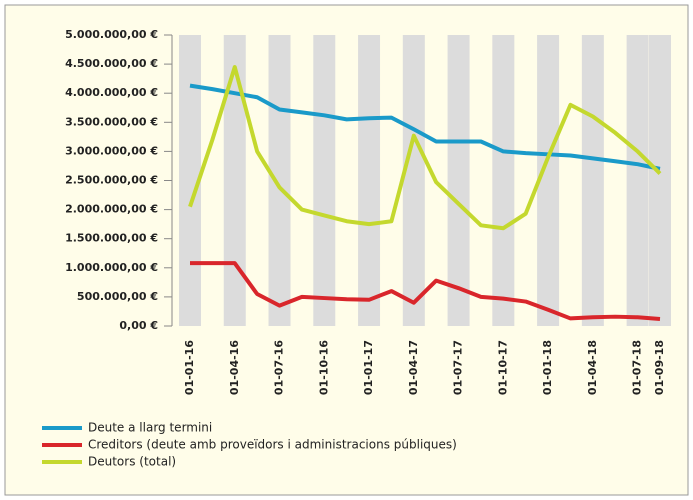 The height and width of the screenshot is (500, 693). What do you see at coordinates (189, 367) in the screenshot?
I see `x-tick-label: 01-01-16` at bounding box center [189, 367].